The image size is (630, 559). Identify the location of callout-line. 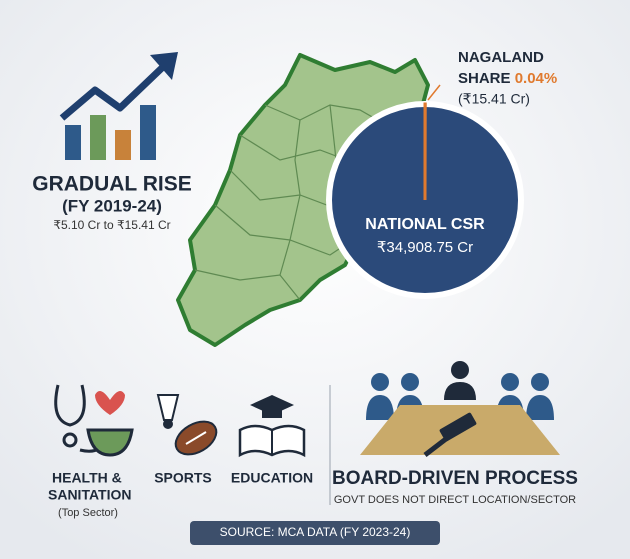
(434, 92).